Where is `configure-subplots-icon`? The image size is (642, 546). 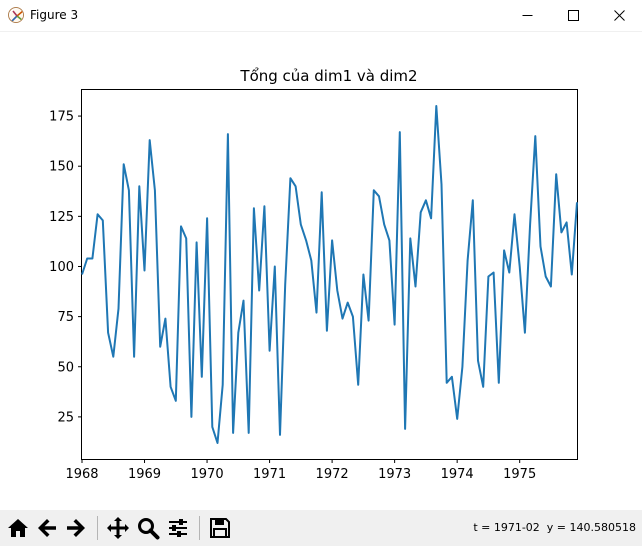 configure-subplots-icon is located at coordinates (178, 528).